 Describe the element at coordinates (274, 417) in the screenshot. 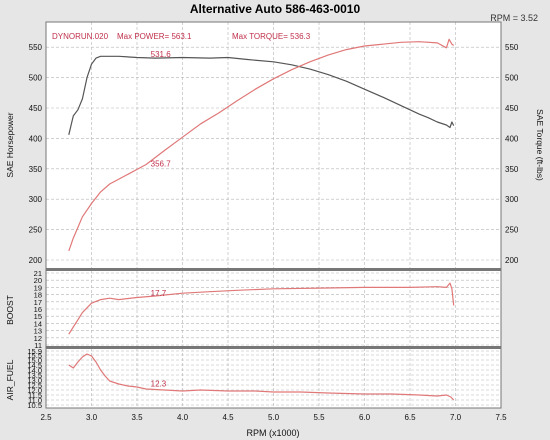

I see `x-tick-label: 5.0` at that location.